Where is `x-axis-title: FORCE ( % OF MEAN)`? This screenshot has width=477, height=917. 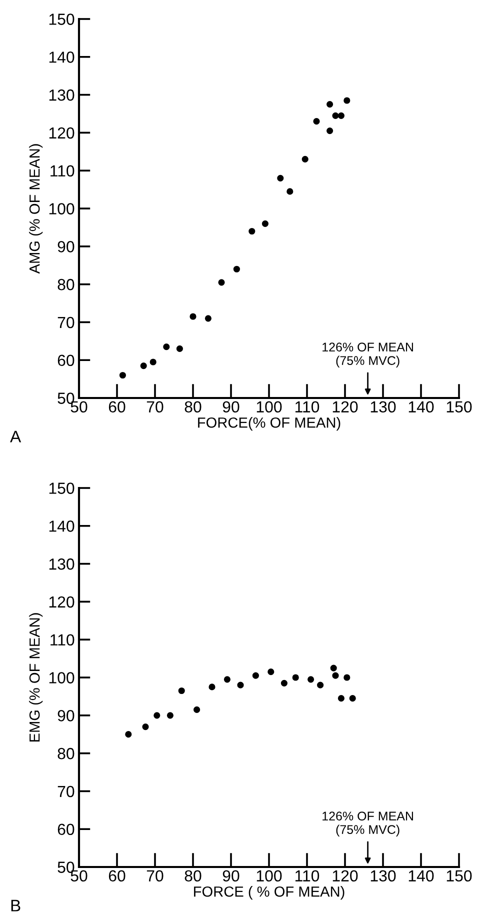
x-axis-title: FORCE ( % OF MEAN) is located at coordinates (269, 893).